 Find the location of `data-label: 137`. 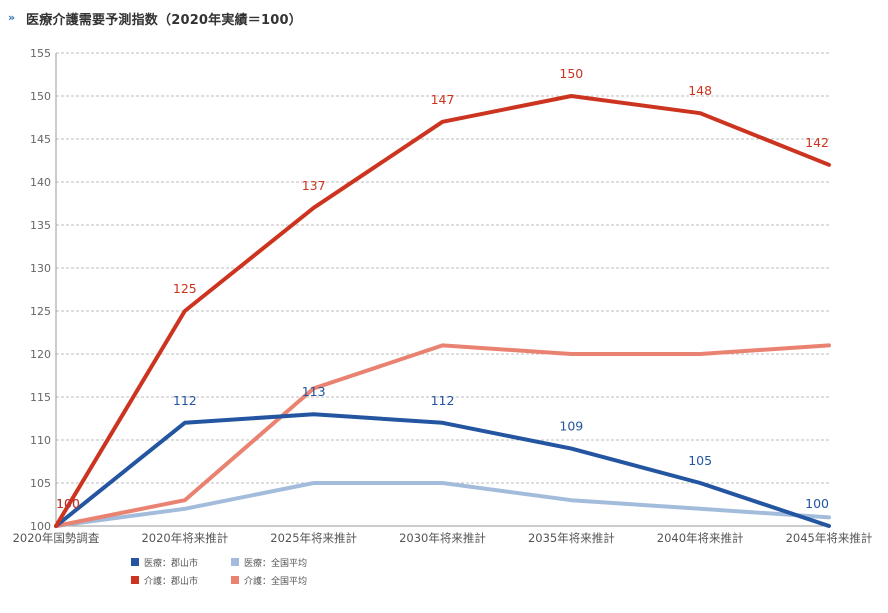

data-label: 137 is located at coordinates (314, 185).